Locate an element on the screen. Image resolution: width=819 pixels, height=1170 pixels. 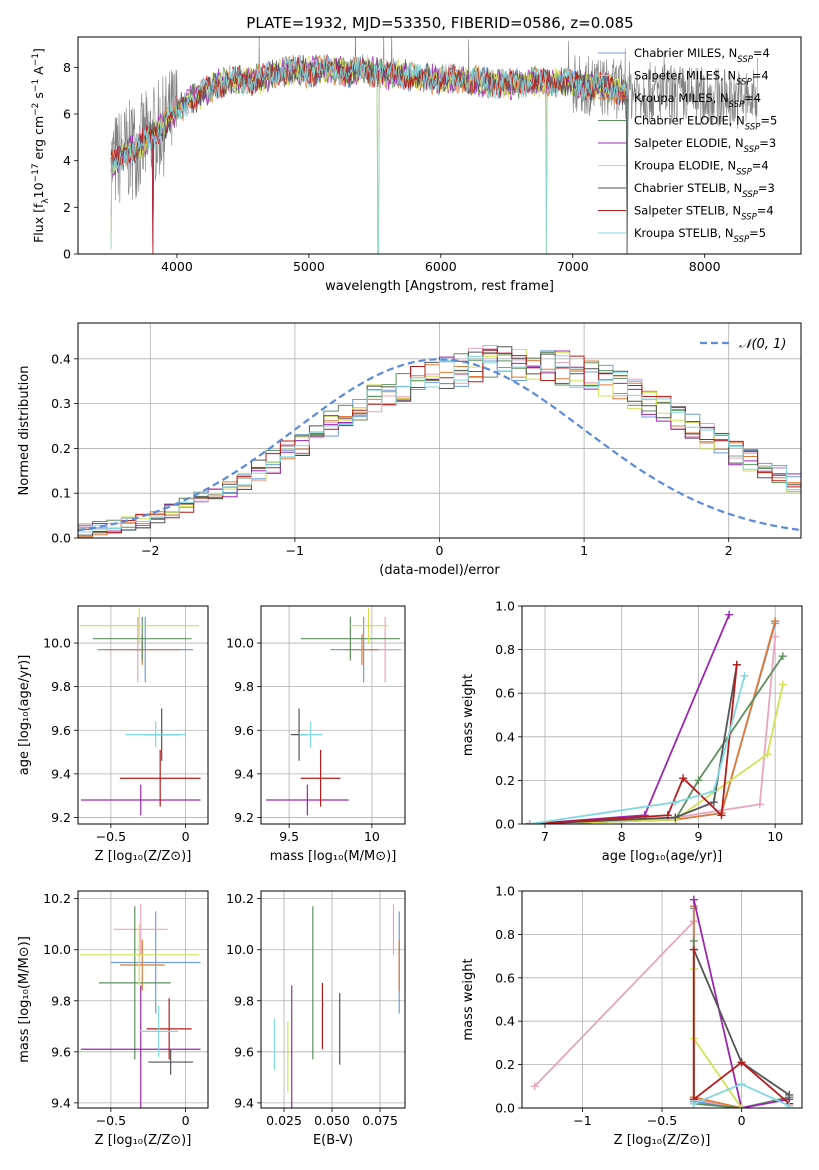
y-tick-label: 4 is located at coordinates (67, 160).